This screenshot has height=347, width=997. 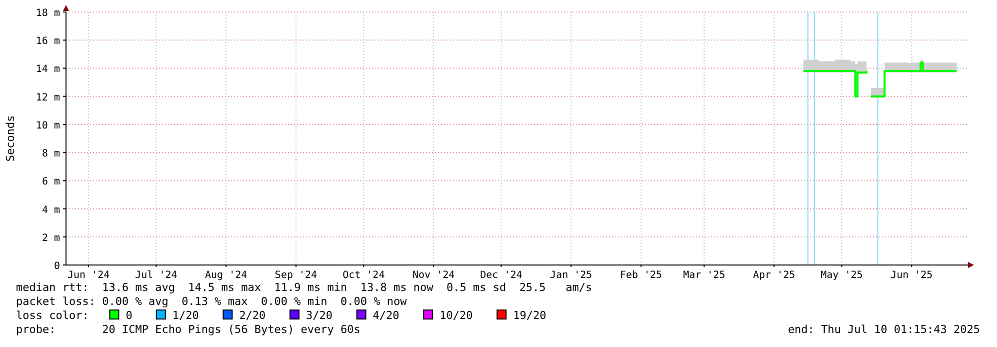 What do you see at coordinates (48, 13) in the screenshot?
I see `y-tick-label: 18 m` at bounding box center [48, 13].